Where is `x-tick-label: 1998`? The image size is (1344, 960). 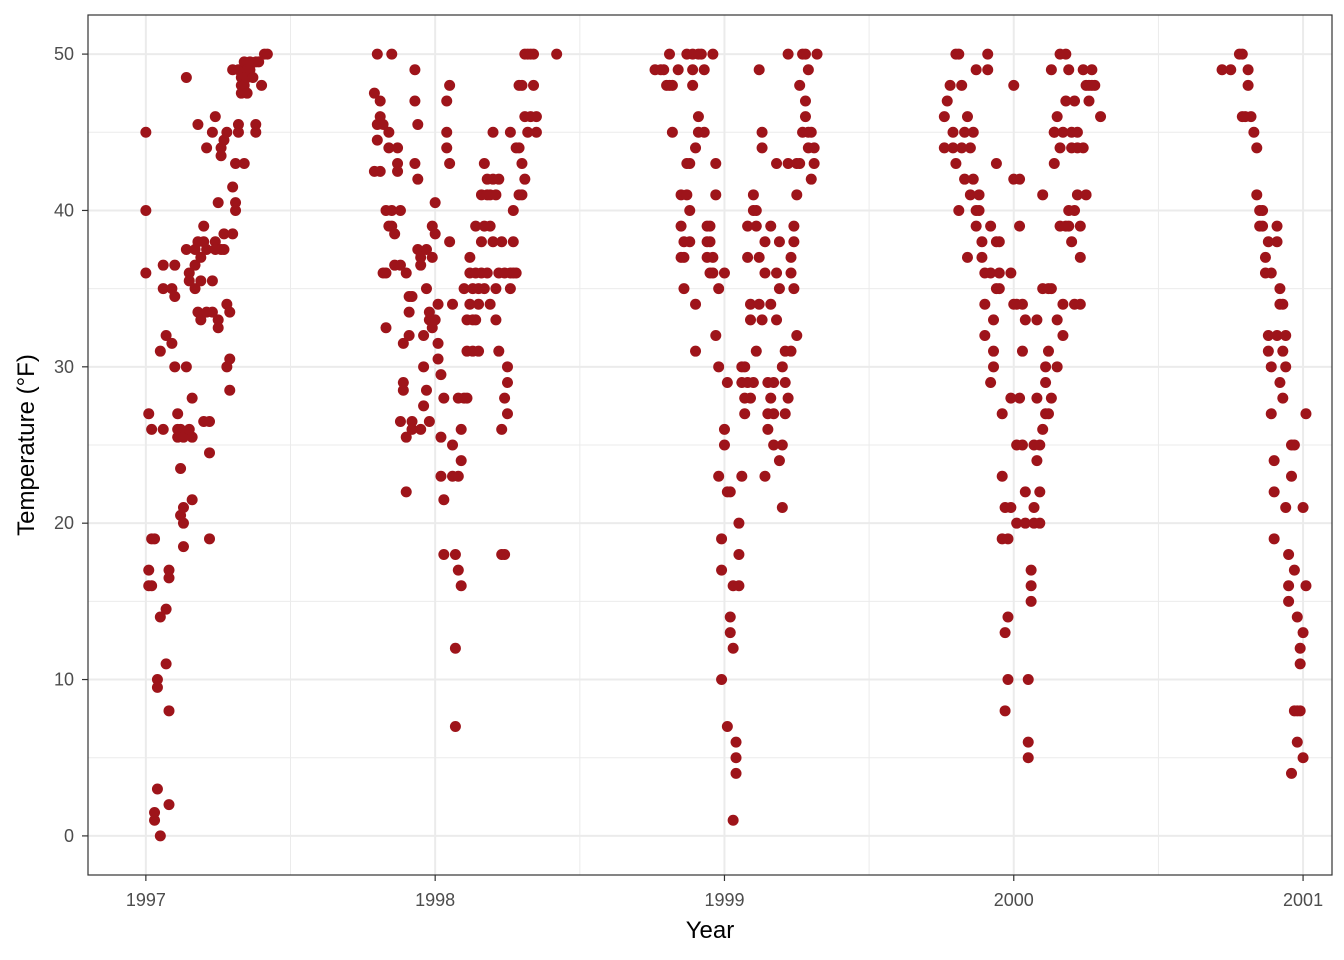
x-tick-label: 1998 is located at coordinates (435, 900).